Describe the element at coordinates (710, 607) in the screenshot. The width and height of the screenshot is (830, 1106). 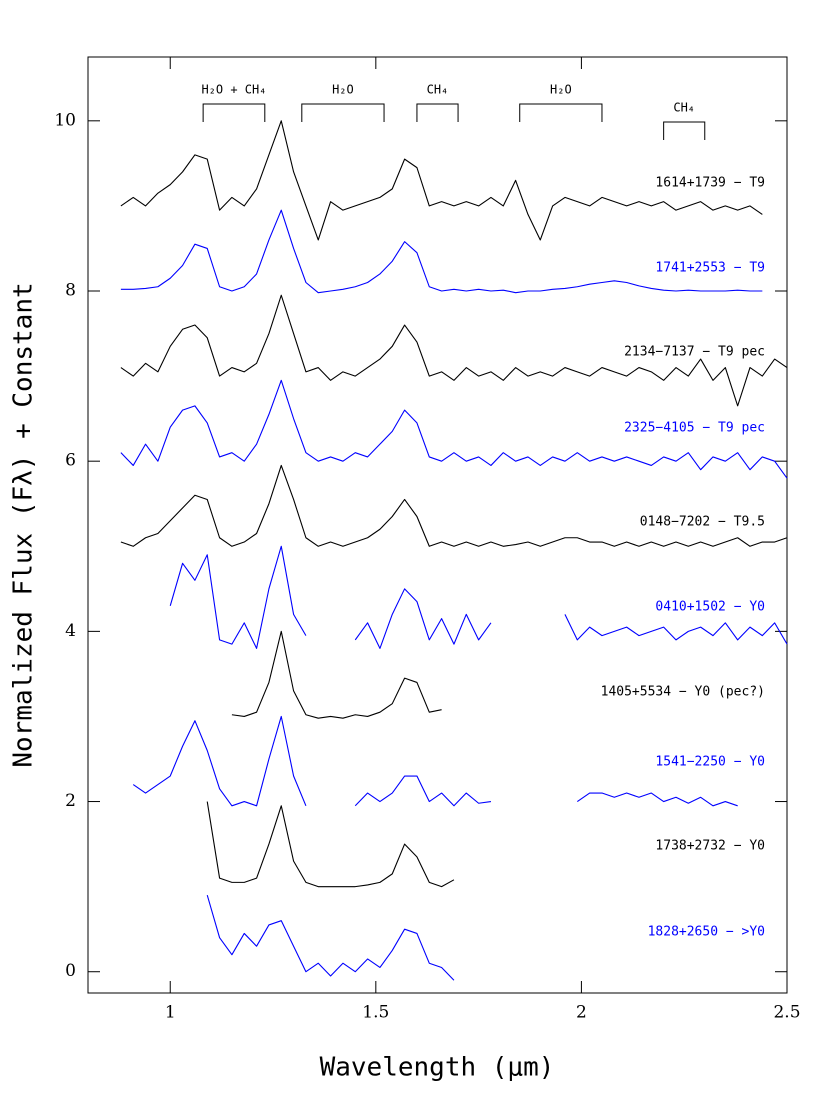
I see `series-label: 0410+1502 − Y0` at that location.